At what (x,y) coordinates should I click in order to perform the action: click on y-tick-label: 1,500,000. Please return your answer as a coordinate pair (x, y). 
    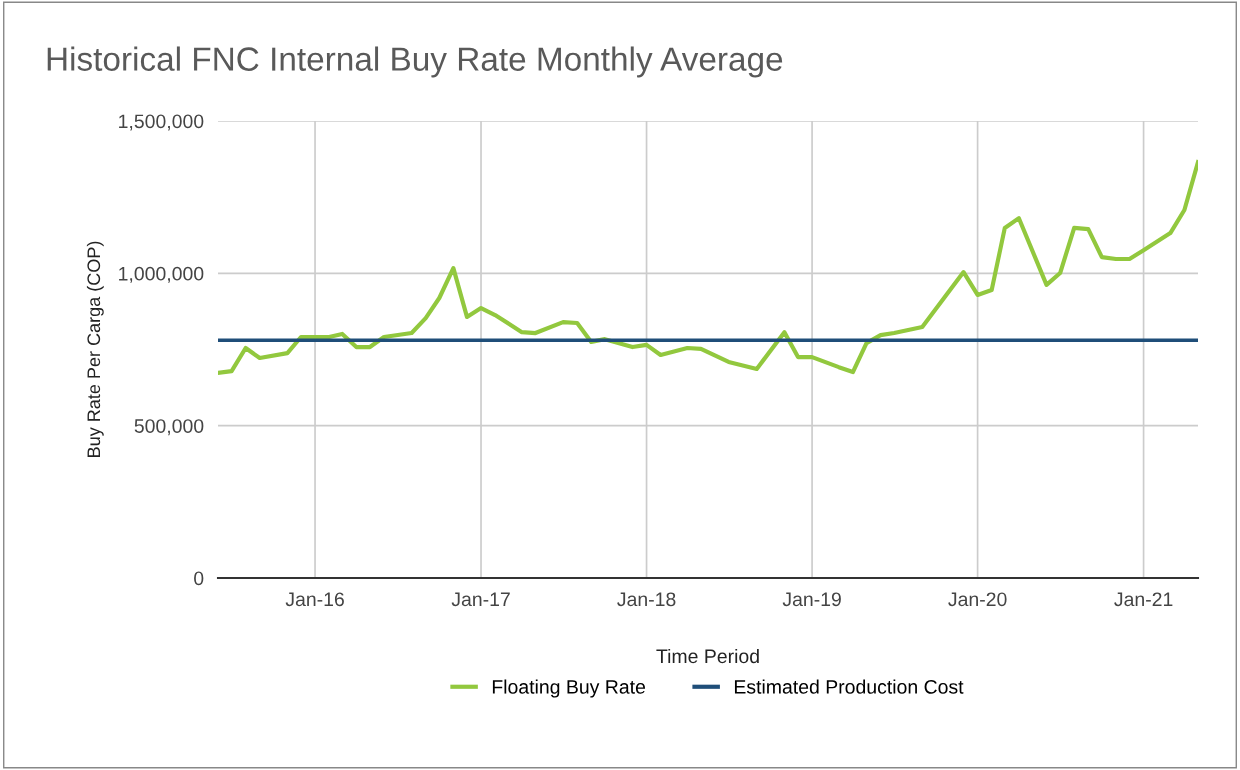
    Looking at the image, I should click on (161, 122).